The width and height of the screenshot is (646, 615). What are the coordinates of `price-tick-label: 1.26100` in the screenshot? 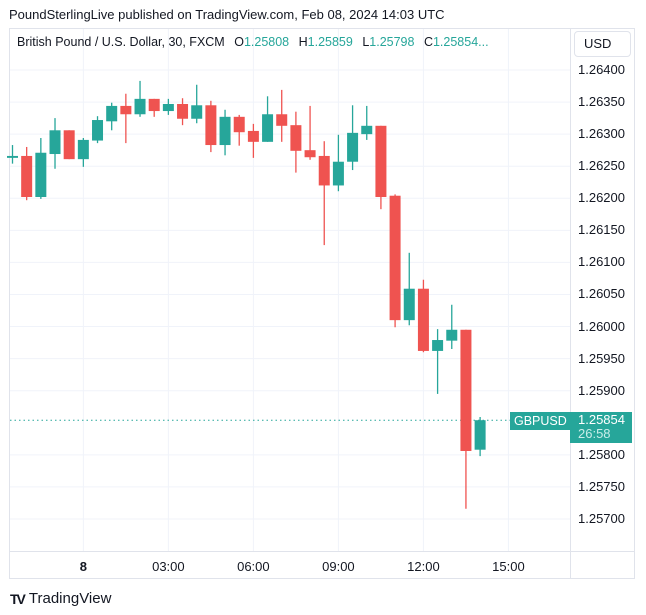 It's located at (601, 262).